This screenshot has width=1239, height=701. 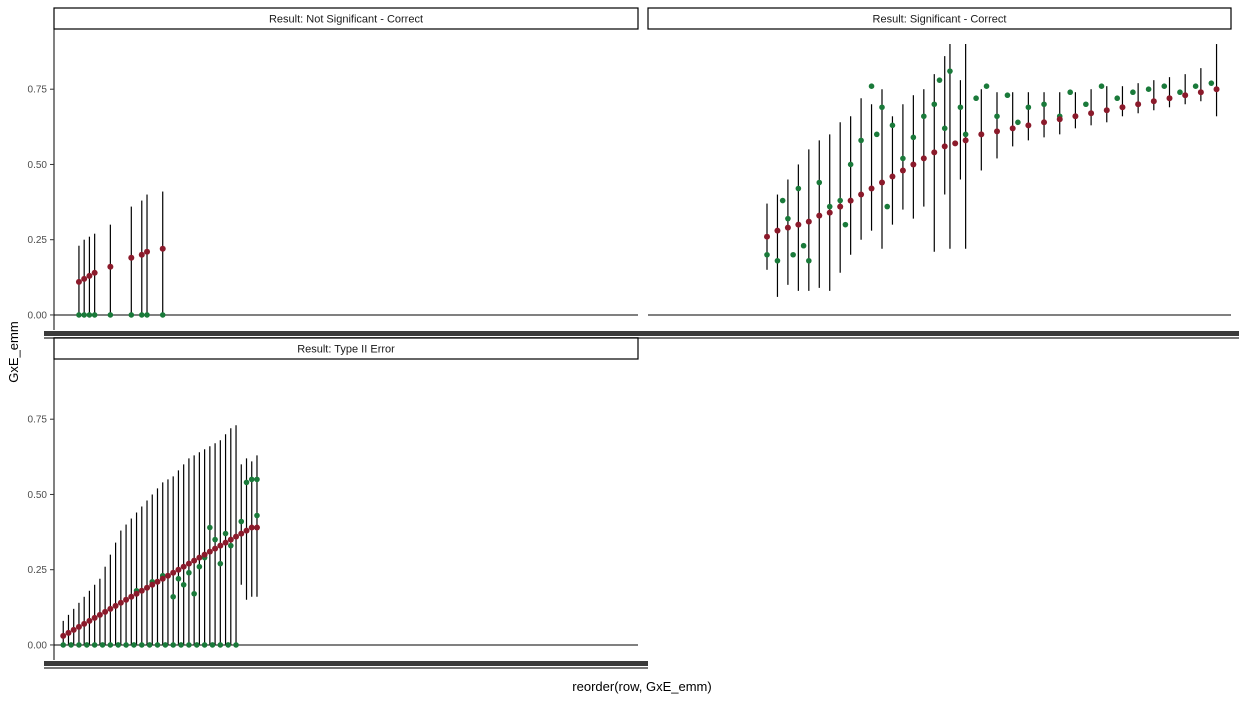 What do you see at coordinates (38, 570) in the screenshot?
I see `y-tick-label: 0.25` at bounding box center [38, 570].